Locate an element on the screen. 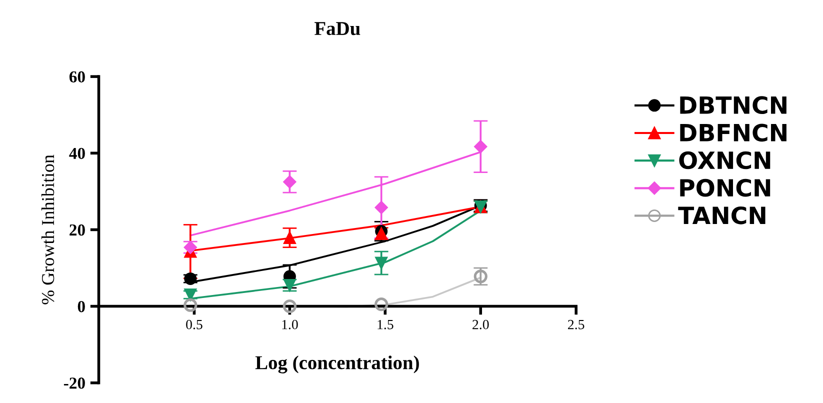 Image resolution: width=823 pixels, height=403 pixels. x-axis-title: Log (concentration) is located at coordinates (337, 365).